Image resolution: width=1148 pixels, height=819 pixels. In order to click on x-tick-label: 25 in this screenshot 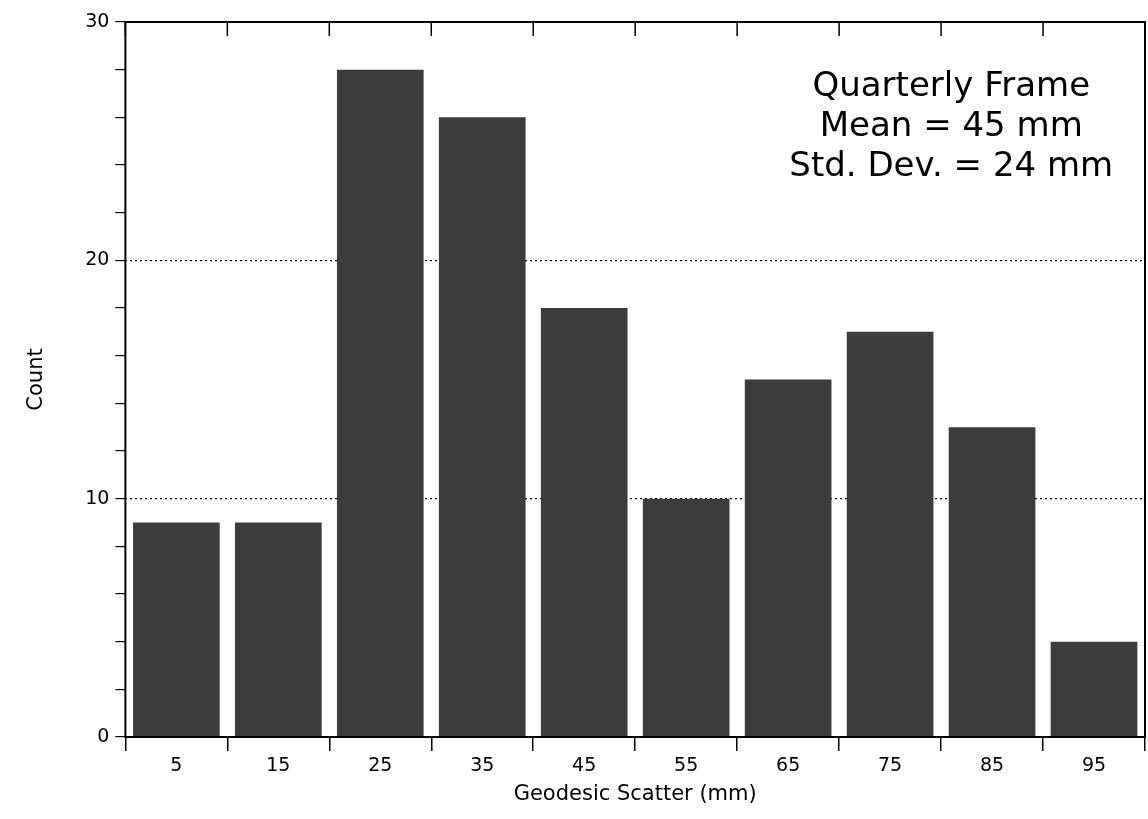, I will do `click(380, 764)`.